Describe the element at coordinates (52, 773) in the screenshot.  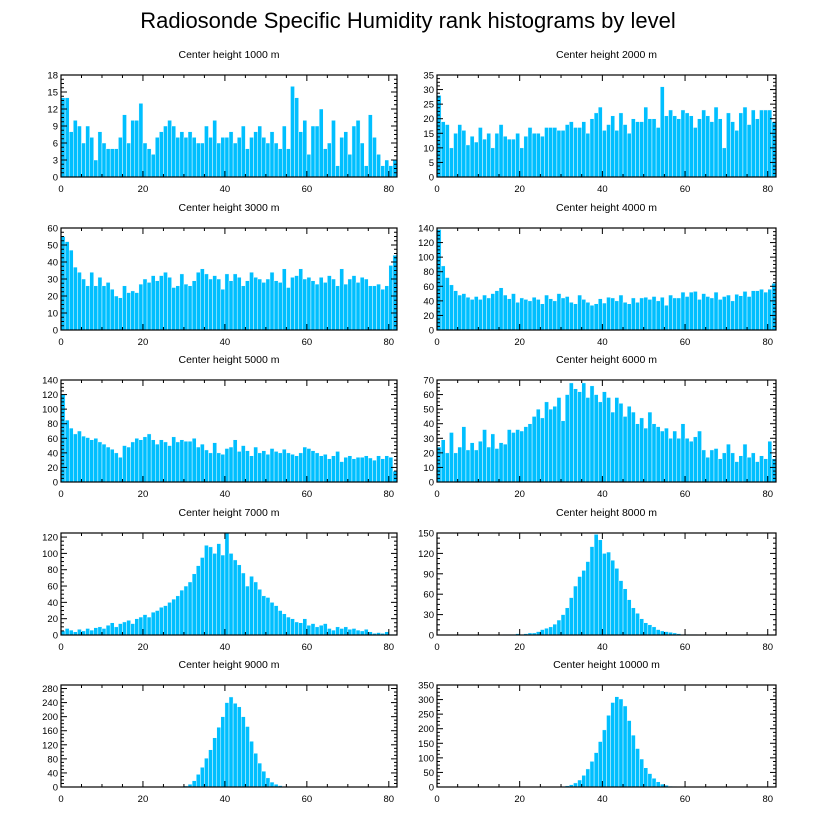
I see `y-tick-label: 40` at that location.